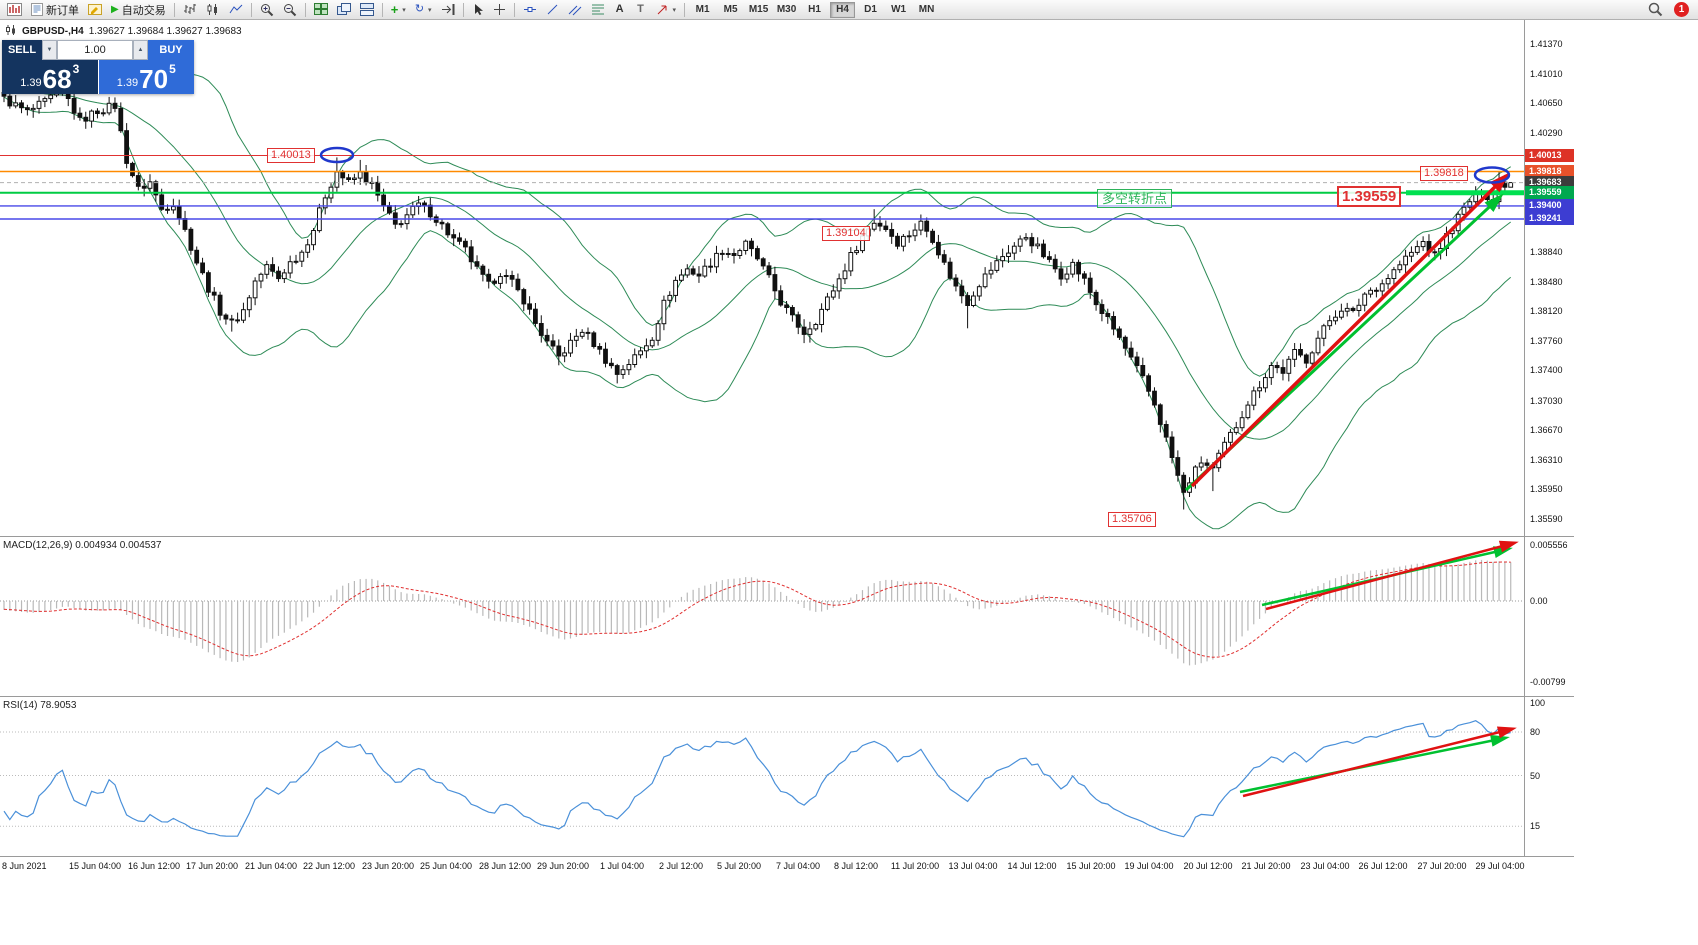  Describe the element at coordinates (267, 10) in the screenshot. I see `zoom-in-button` at that location.